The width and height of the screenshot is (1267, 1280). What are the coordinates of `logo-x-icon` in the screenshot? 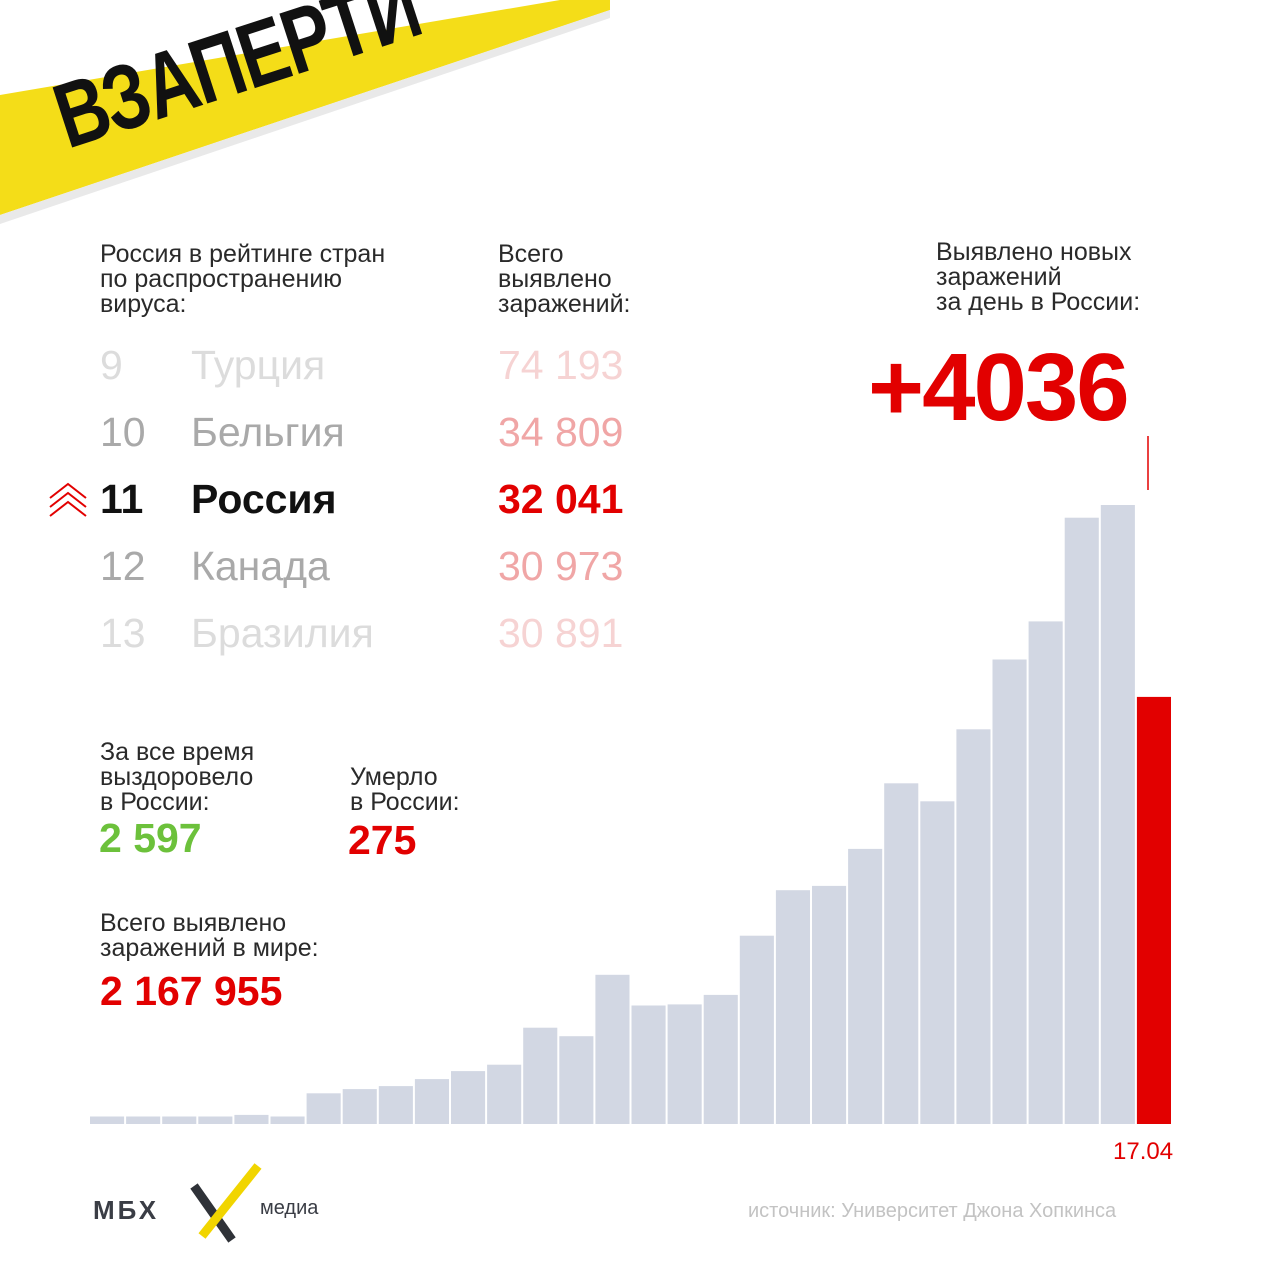 It's located at (226, 1203).